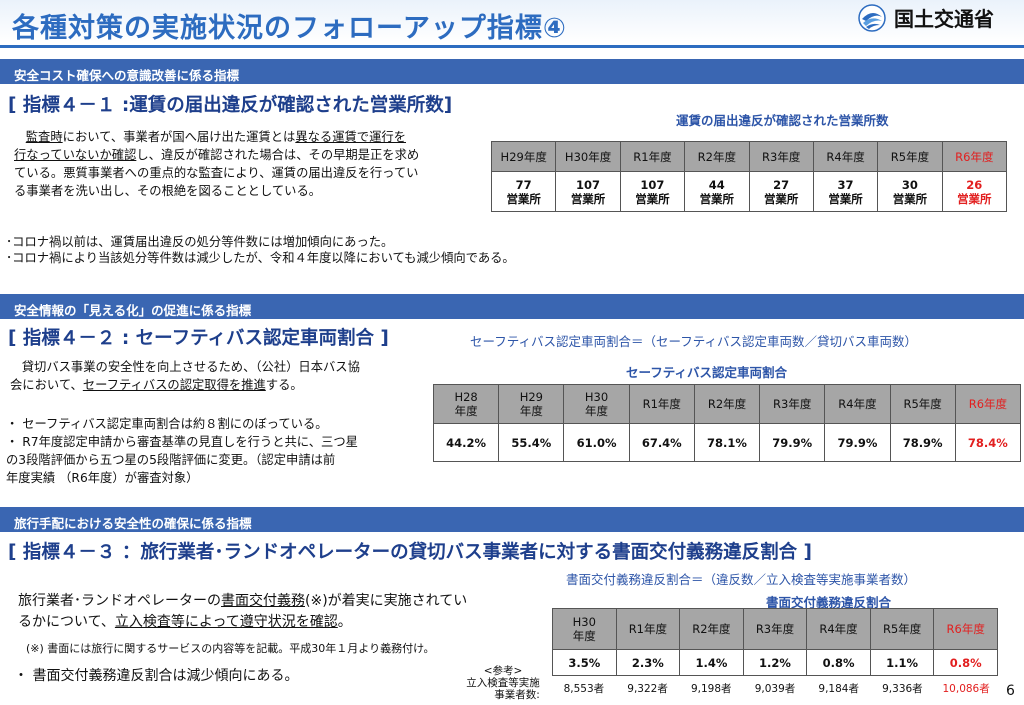  I want to click on inspection-count: 9,198者, so click(711, 689).